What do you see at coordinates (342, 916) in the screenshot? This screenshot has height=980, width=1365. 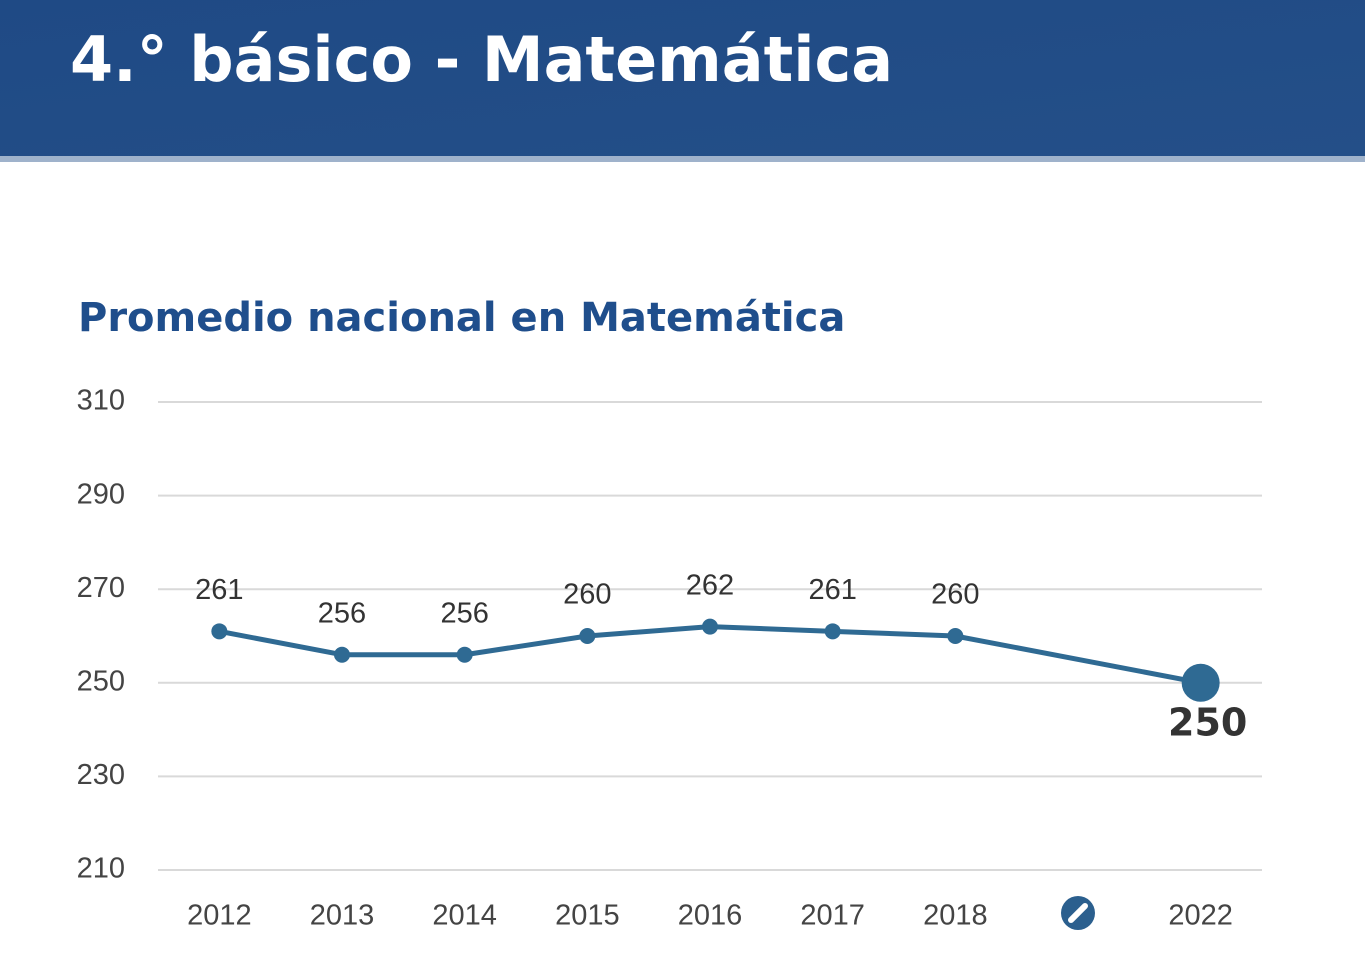 I see `x-tick-label: 2013` at bounding box center [342, 916].